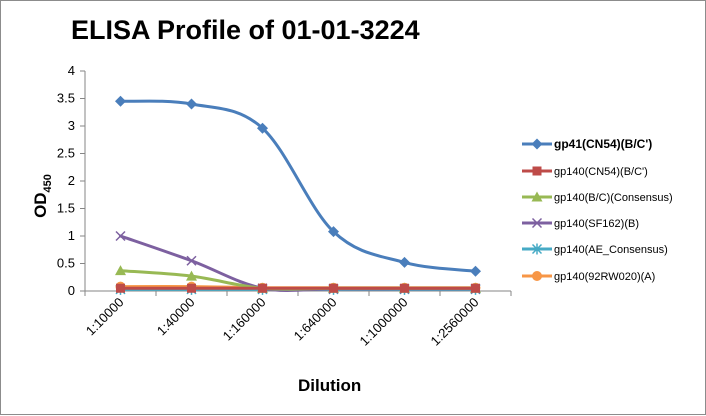 This screenshot has height=416, width=706. What do you see at coordinates (71, 235) in the screenshot?
I see `y-tick-label: 1` at bounding box center [71, 235].